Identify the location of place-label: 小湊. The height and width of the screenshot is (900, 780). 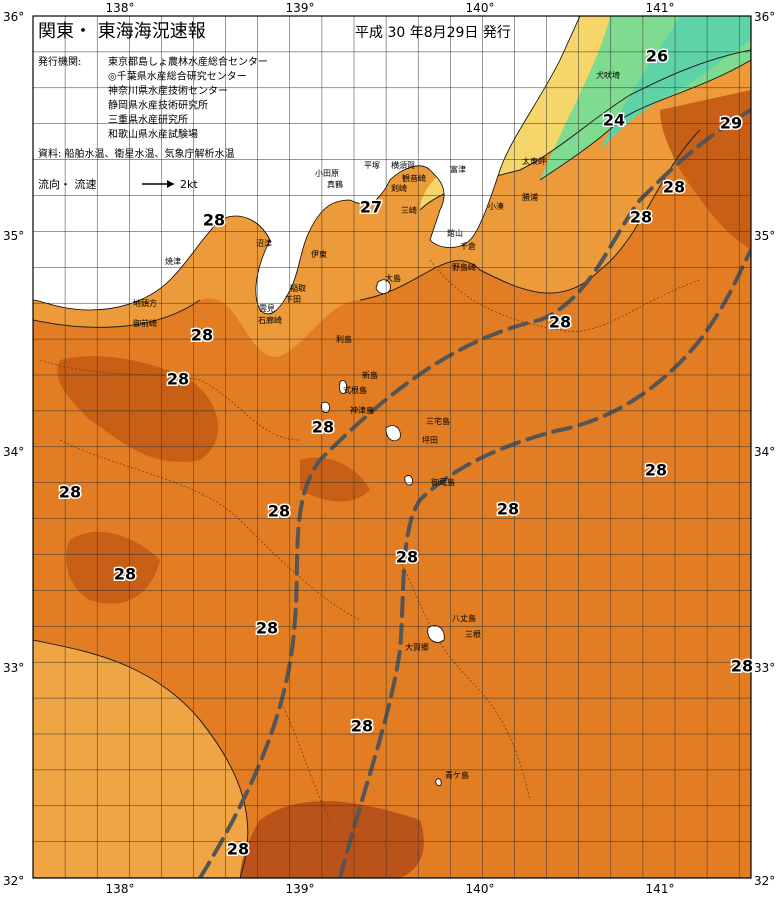
(496, 206).